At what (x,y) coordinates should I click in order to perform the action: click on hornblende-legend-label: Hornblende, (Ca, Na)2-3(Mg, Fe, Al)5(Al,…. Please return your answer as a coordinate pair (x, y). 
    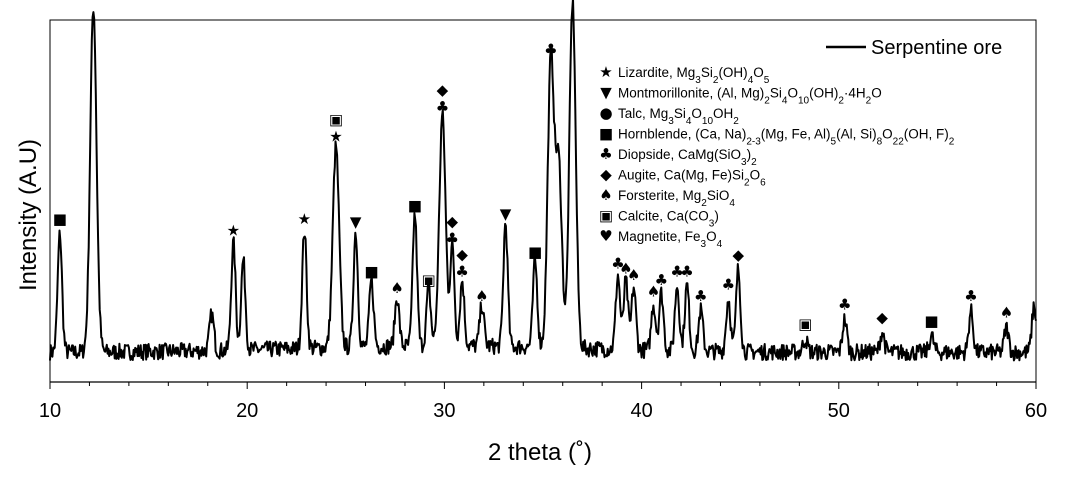
    Looking at the image, I should click on (786, 137).